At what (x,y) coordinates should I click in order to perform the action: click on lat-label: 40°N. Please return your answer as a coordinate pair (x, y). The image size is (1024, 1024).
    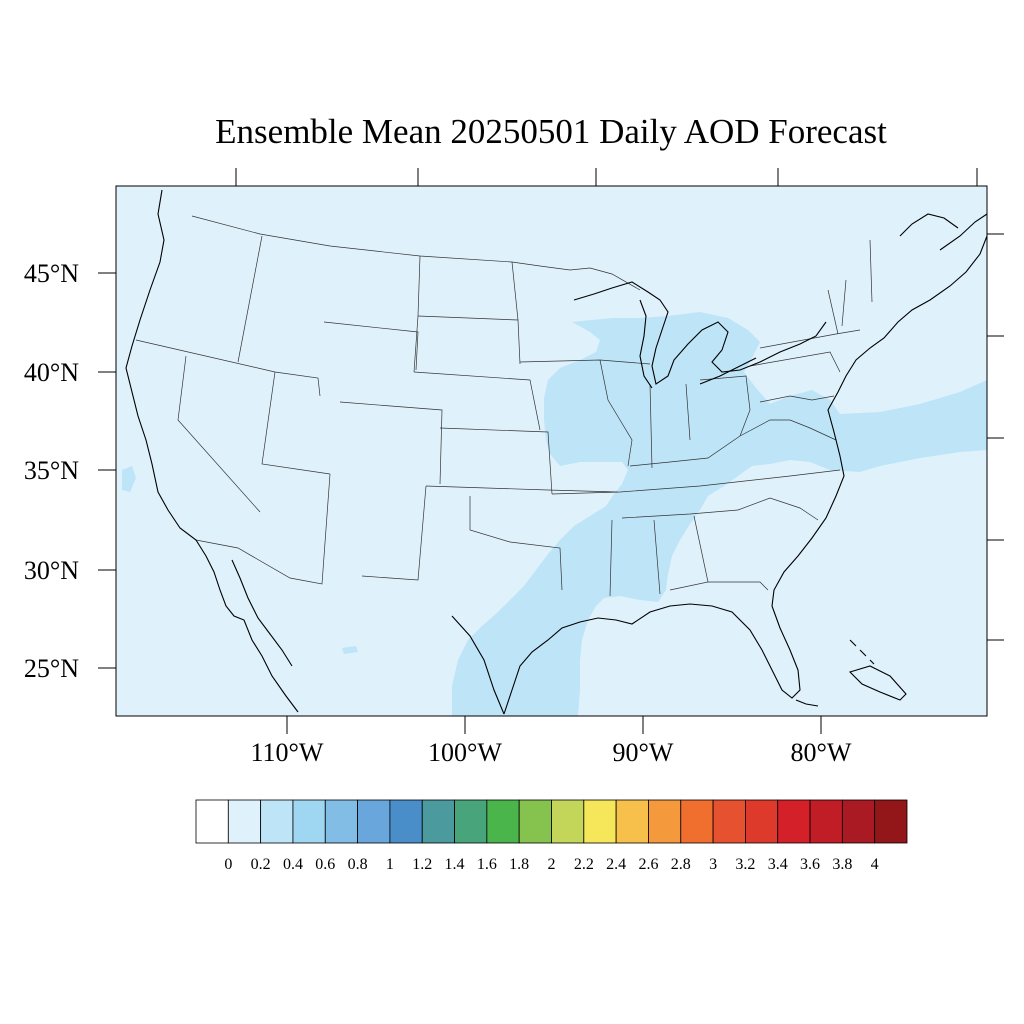
    Looking at the image, I should click on (51, 372).